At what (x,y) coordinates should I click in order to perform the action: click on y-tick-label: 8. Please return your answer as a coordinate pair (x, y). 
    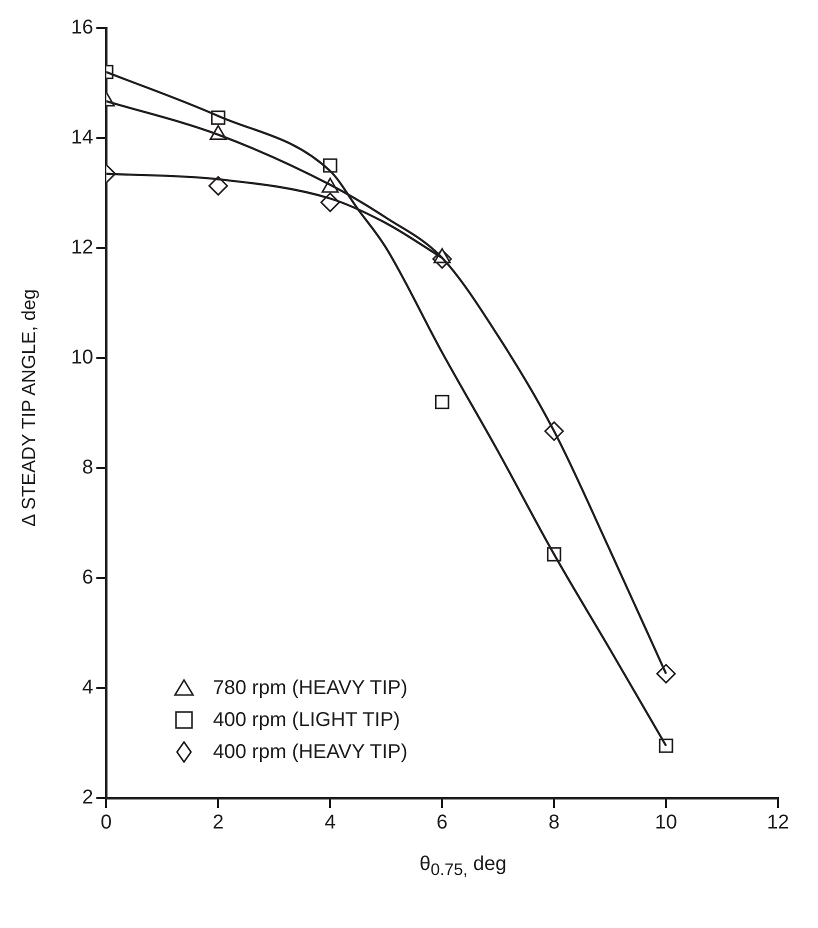
    Looking at the image, I should click on (88, 467).